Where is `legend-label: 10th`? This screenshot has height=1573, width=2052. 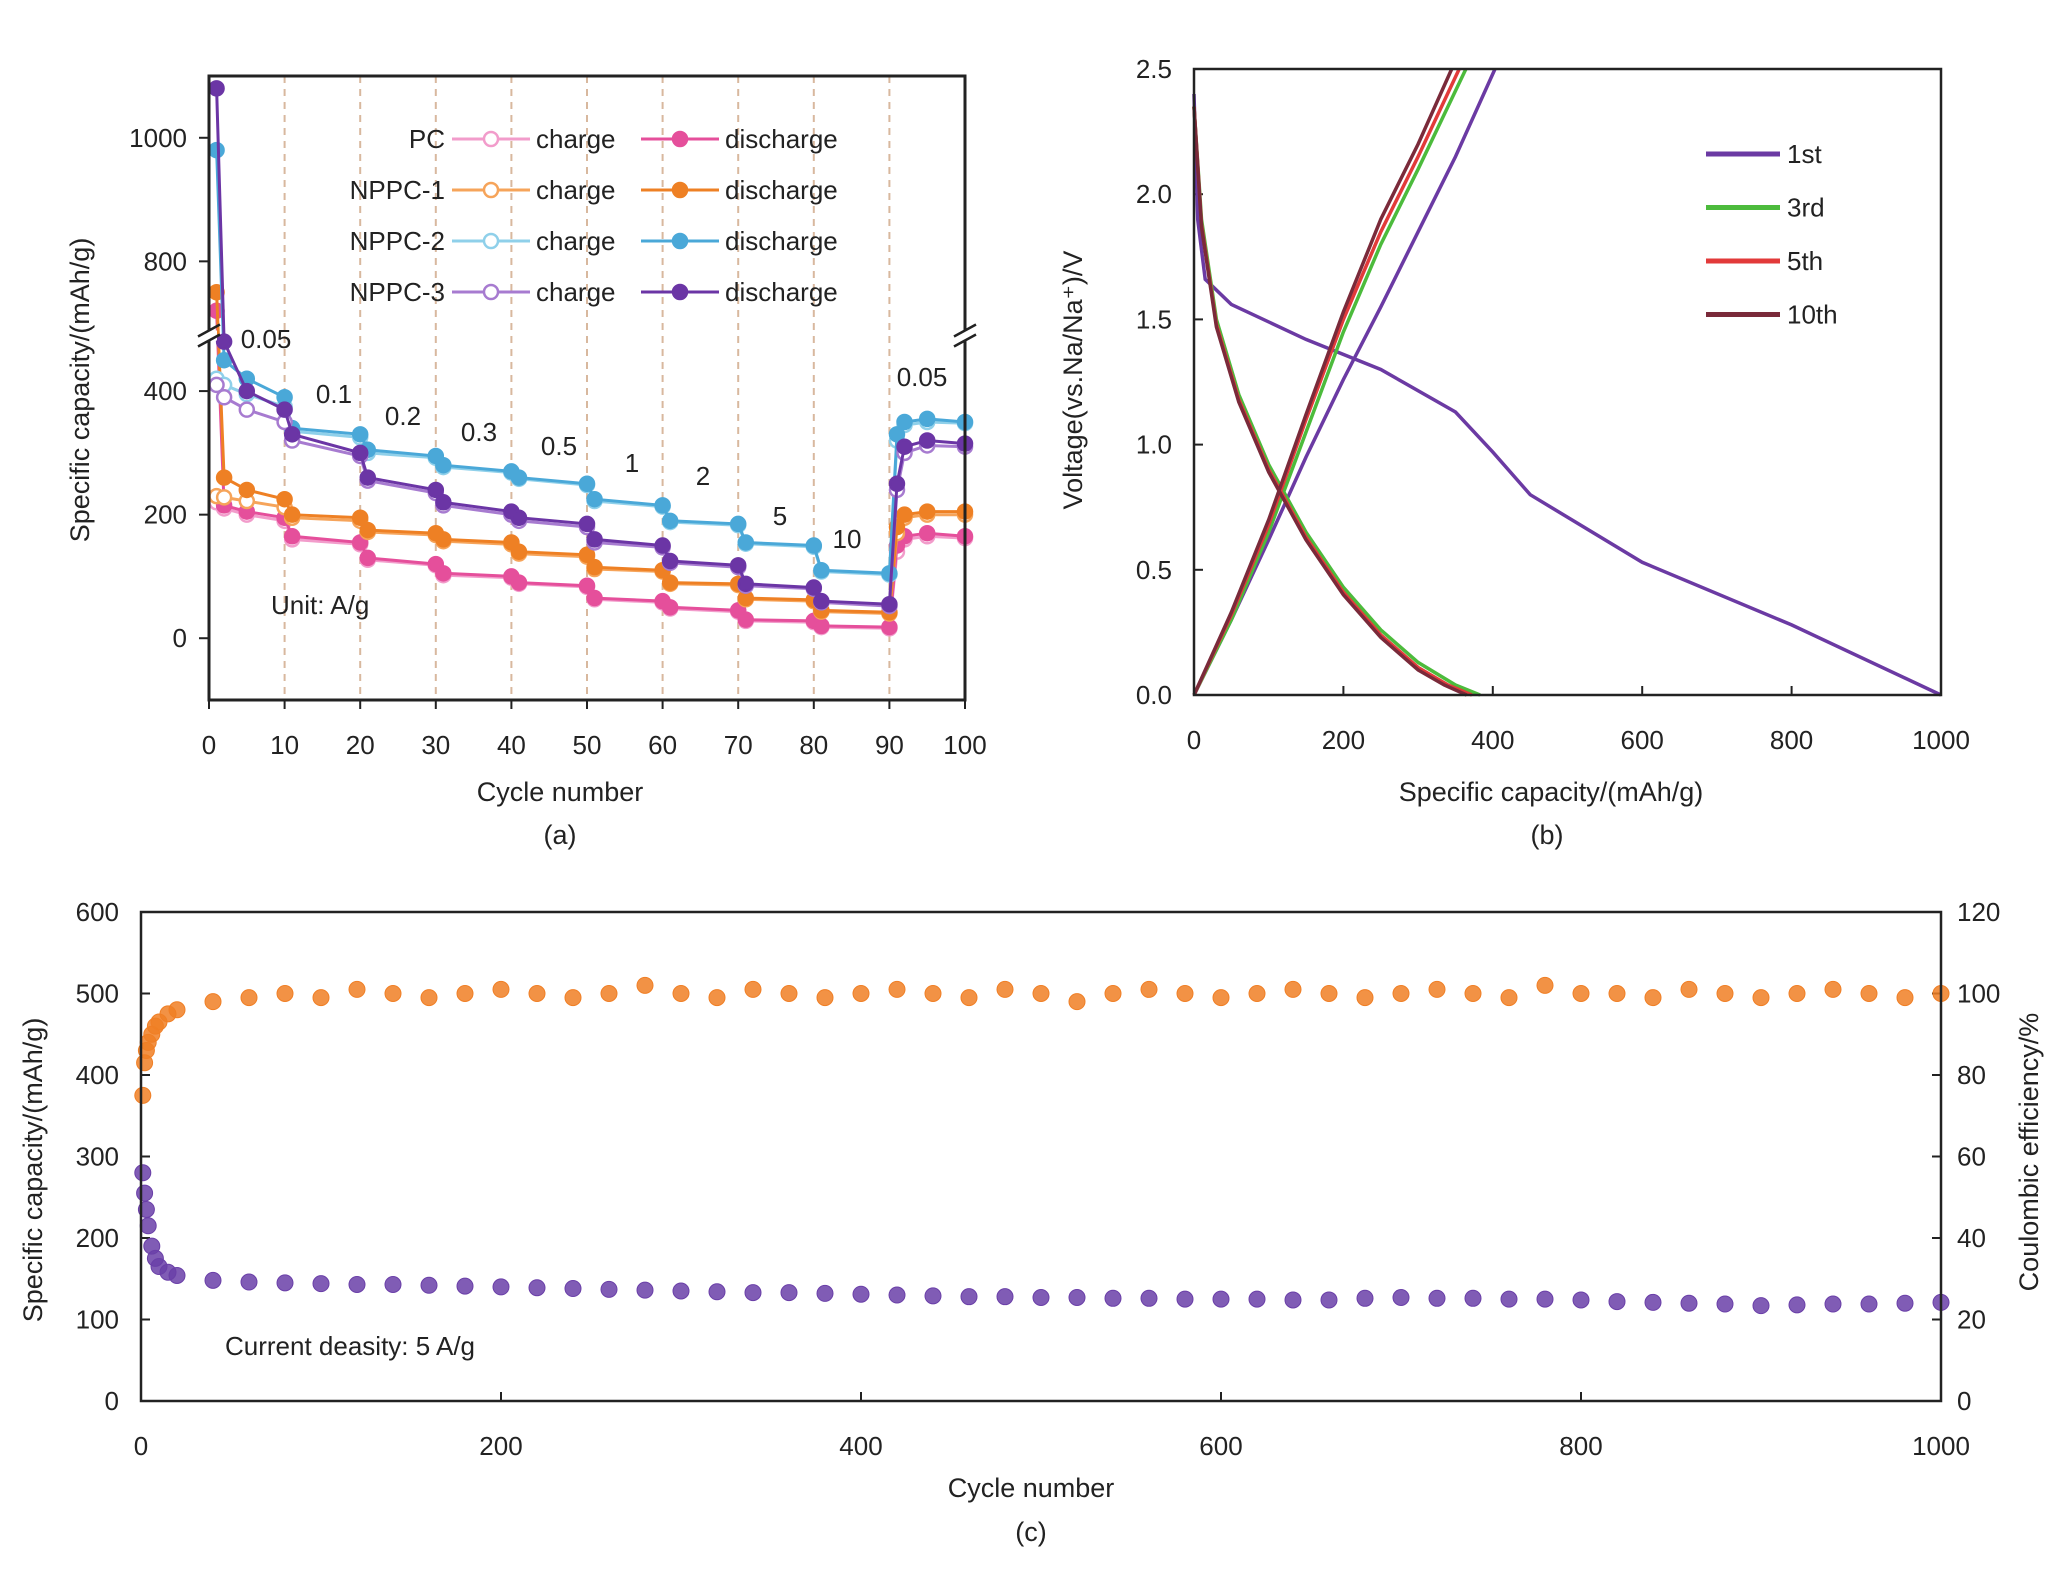 legend-label: 10th is located at coordinates (1812, 315).